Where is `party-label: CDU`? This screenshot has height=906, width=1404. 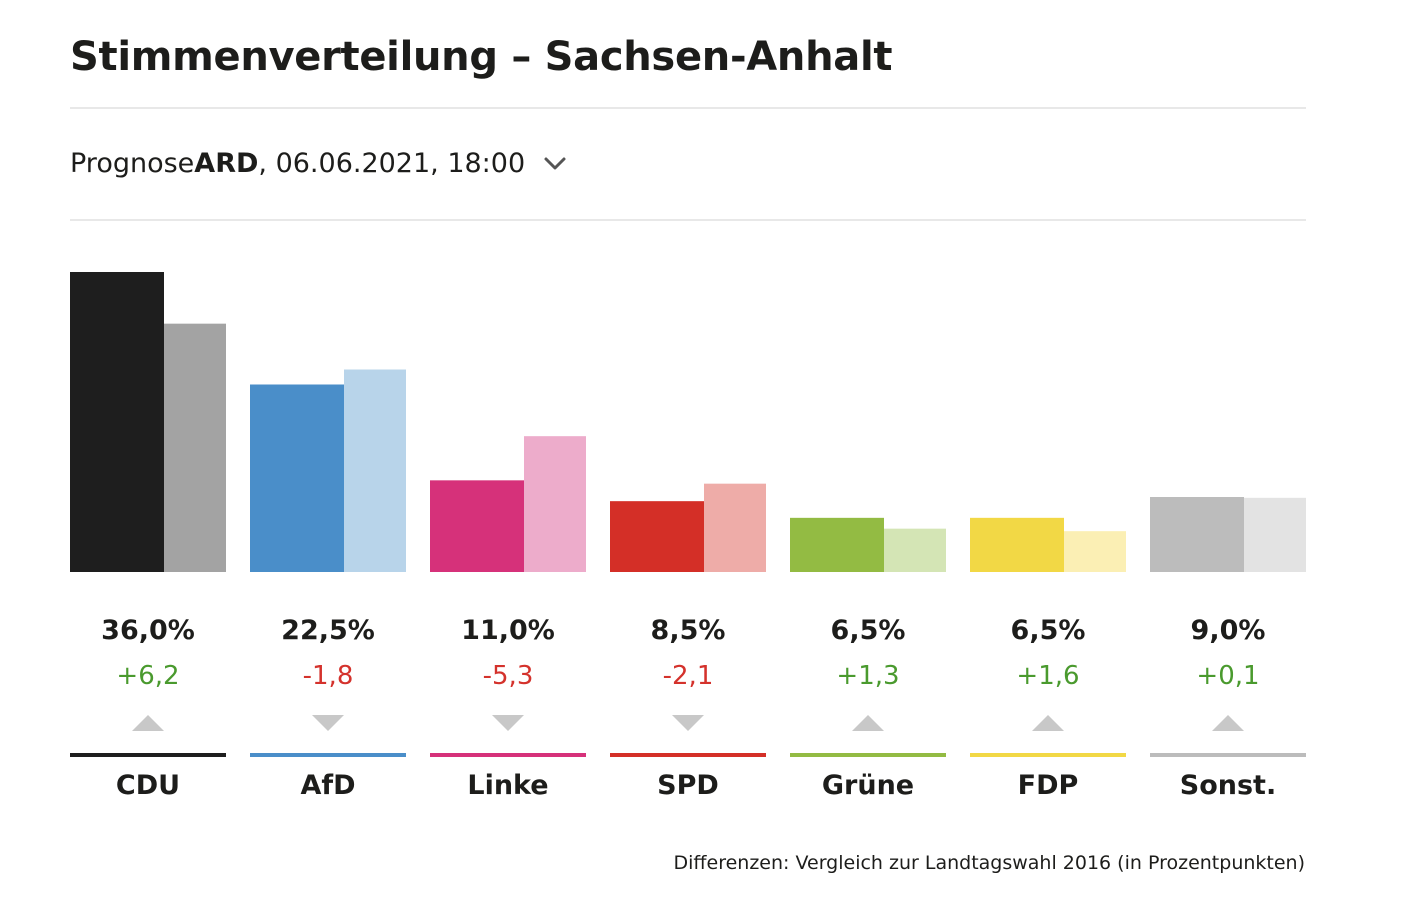 party-label: CDU is located at coordinates (148, 785).